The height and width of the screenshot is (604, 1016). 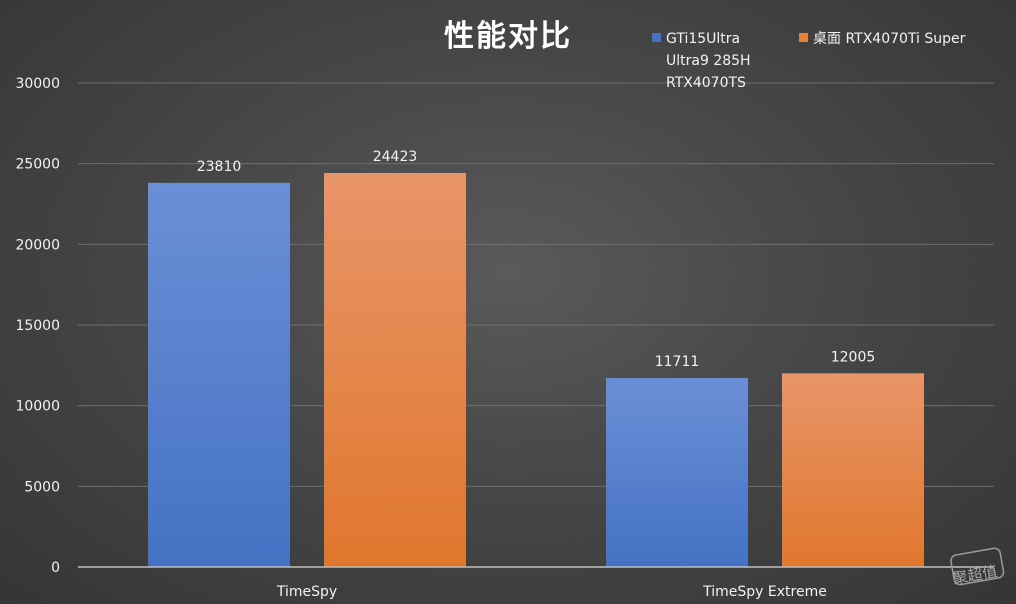 I want to click on watermark-text: 聚超值, so click(x=974, y=575).